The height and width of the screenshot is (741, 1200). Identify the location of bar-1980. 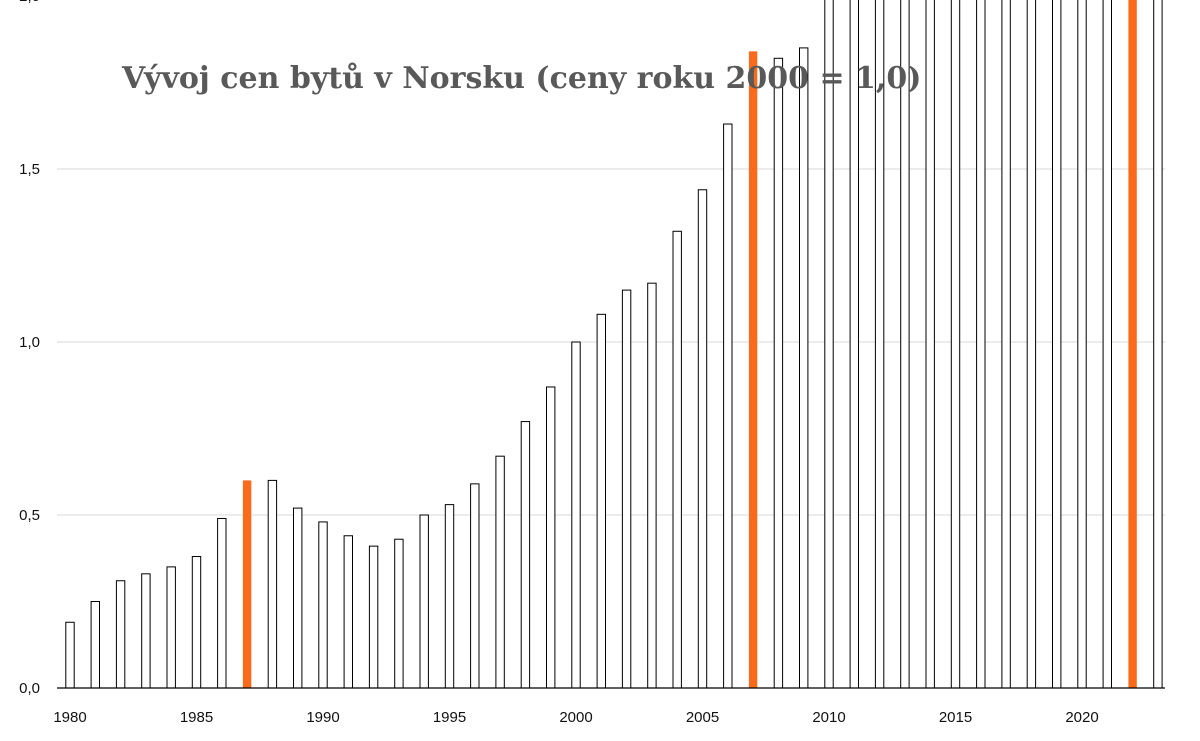
(70, 655).